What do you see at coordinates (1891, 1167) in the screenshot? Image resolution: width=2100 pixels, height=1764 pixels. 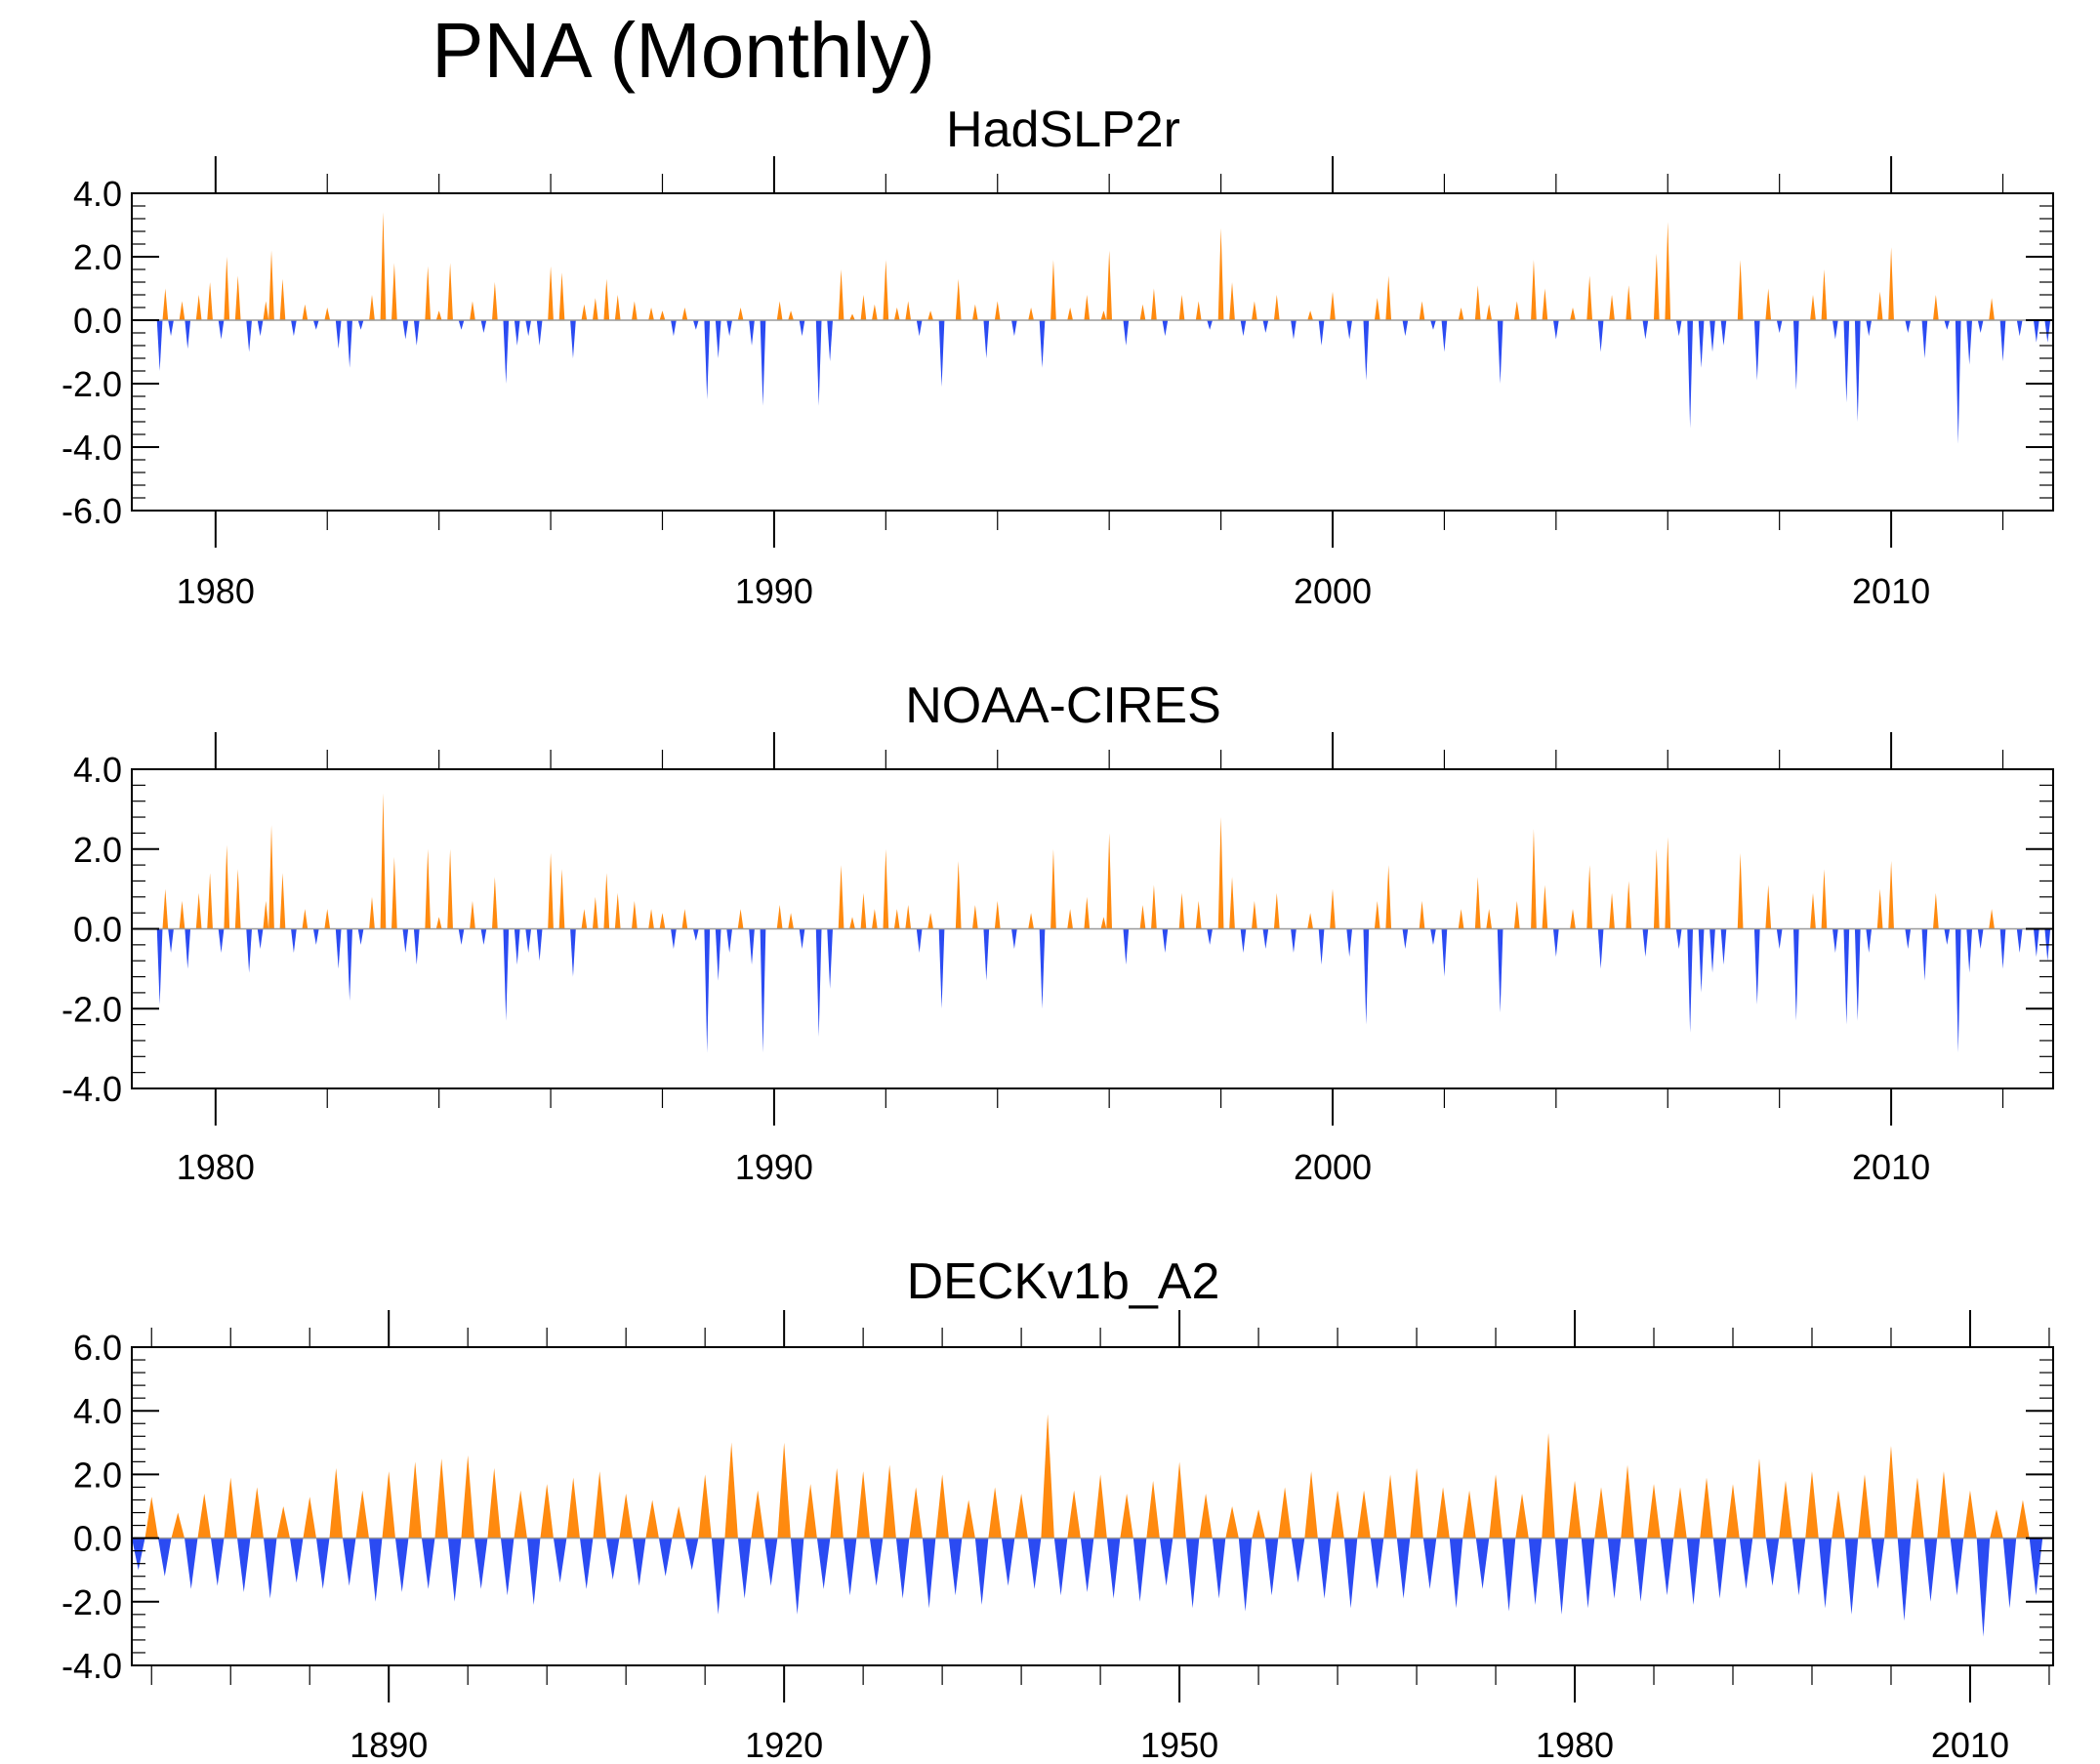 I see `x-tick-label: 2010` at bounding box center [1891, 1167].